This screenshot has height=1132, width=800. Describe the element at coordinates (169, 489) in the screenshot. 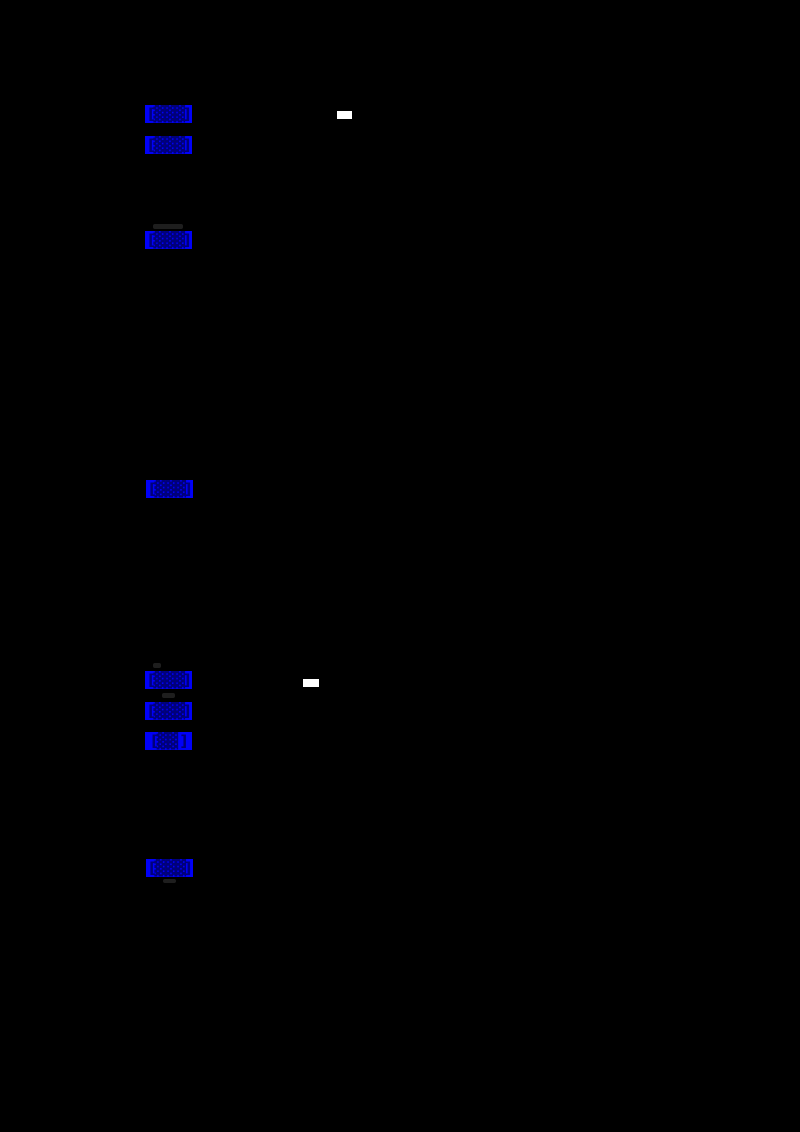

I see `link-highlight-4: [▓▓▓]` at that location.